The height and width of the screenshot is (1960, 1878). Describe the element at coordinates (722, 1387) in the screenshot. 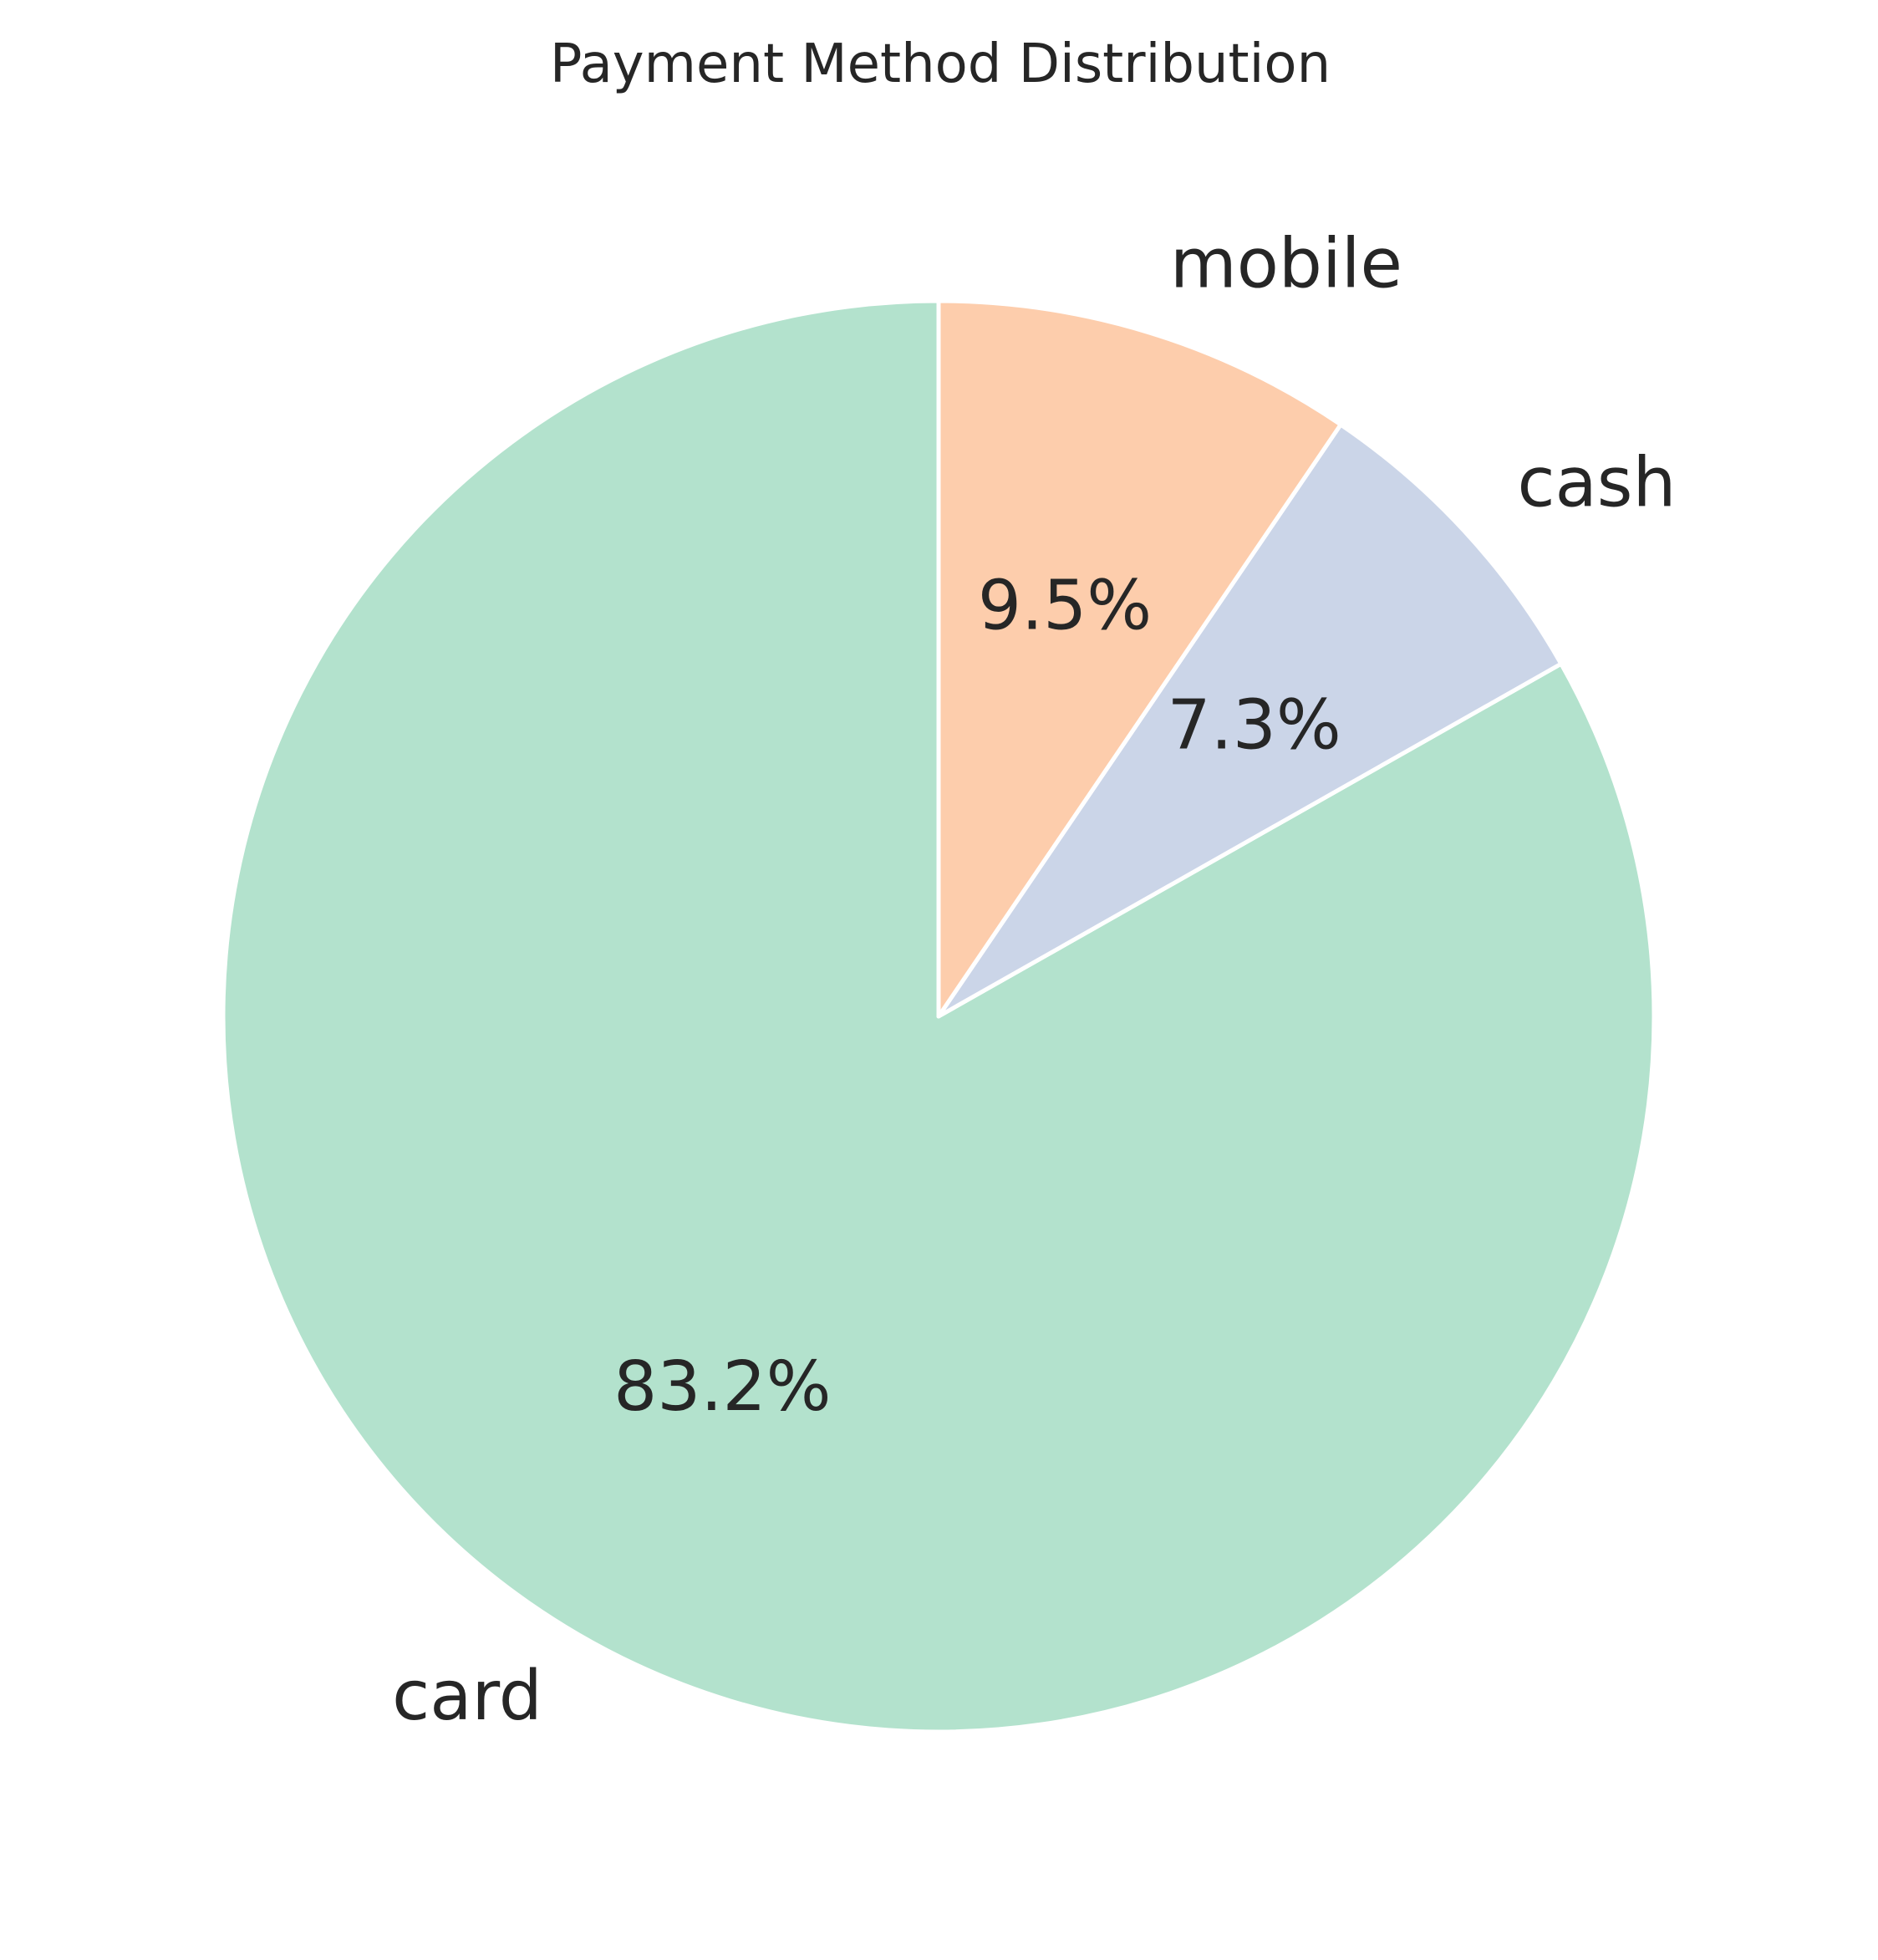

I see `slice-percent-card: 83.2%` at that location.